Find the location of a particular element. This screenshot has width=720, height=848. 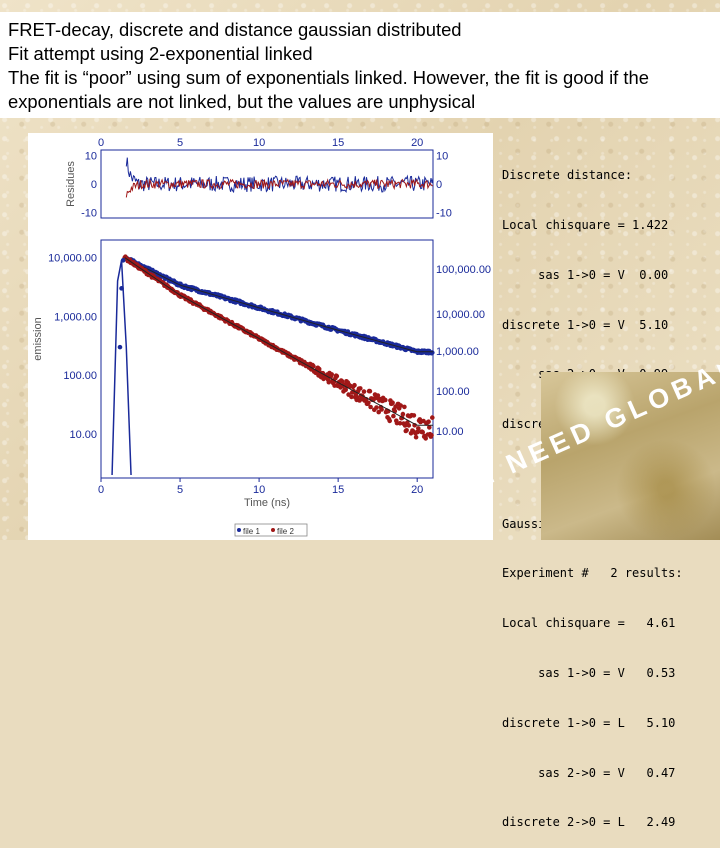

decay-y-tick-right: 1,000.00 is located at coordinates (457, 352).